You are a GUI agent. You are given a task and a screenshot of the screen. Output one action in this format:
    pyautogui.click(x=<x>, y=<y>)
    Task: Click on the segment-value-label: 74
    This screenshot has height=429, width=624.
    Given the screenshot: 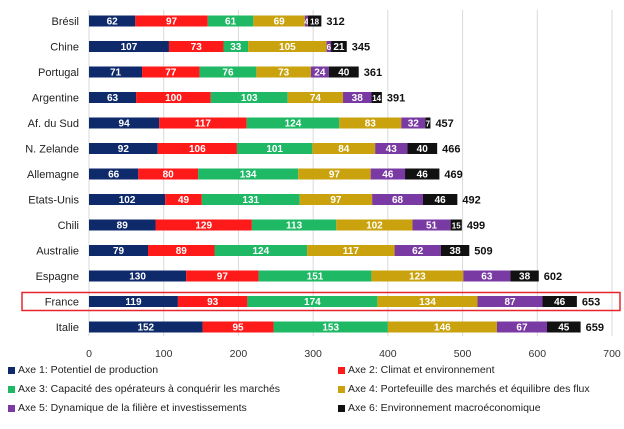 What is the action you would take?
    pyautogui.click(x=316, y=98)
    